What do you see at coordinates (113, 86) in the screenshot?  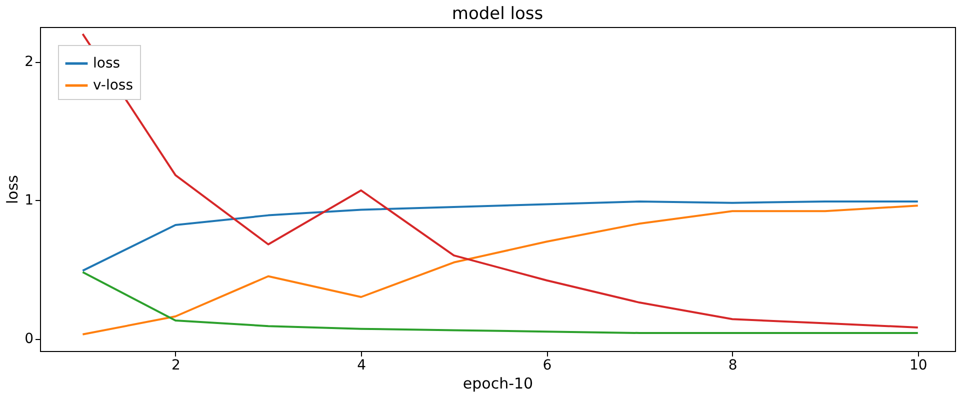 I see `legend-label: v-loss` at bounding box center [113, 86].